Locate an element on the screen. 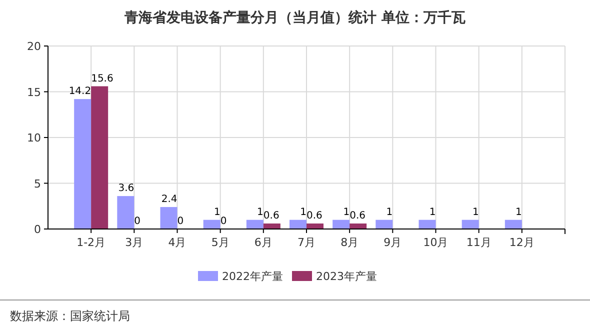 The image size is (590, 330). data-label: 15.6 is located at coordinates (102, 78).